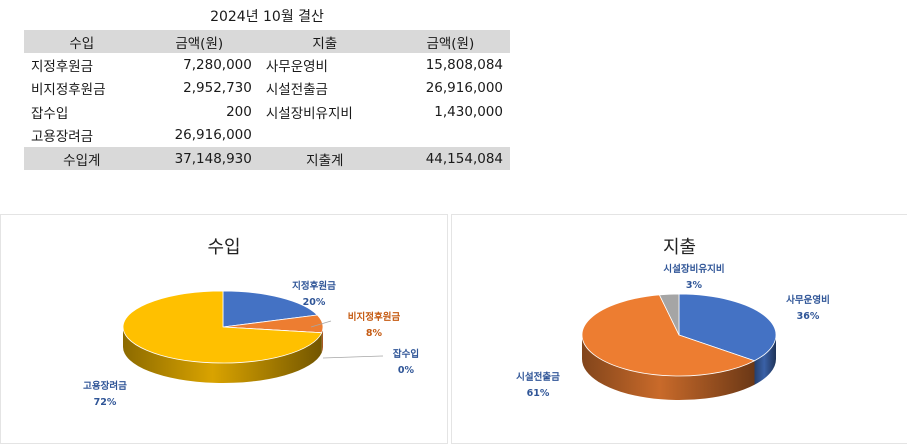 The width and height of the screenshot is (907, 444). What do you see at coordinates (82, 135) in the screenshot?
I see `income-item: 고용장려금` at bounding box center [82, 135].